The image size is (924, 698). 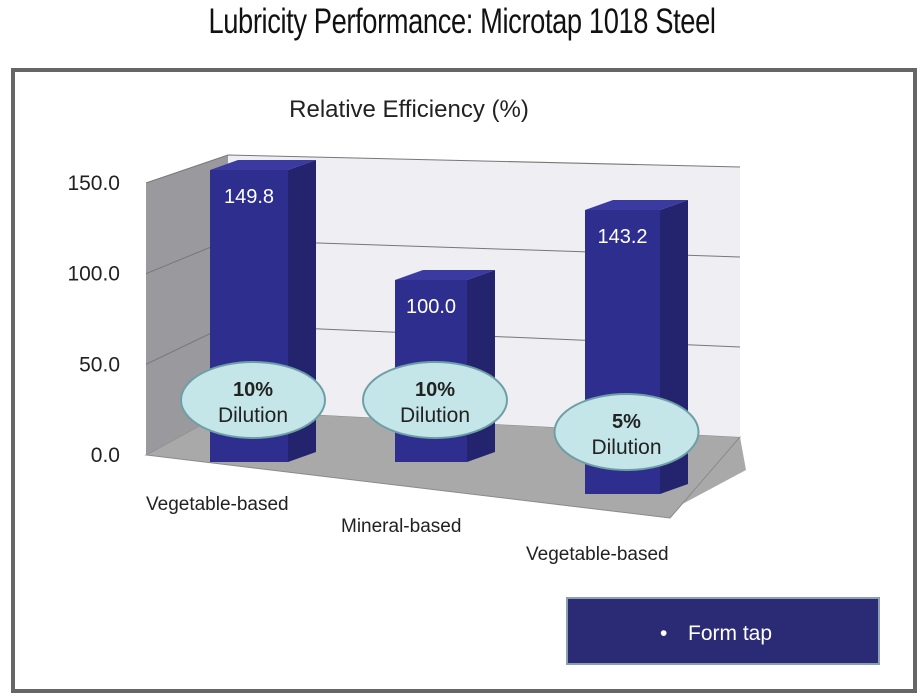 I want to click on y-tick-label: 150.0, so click(x=93, y=183).